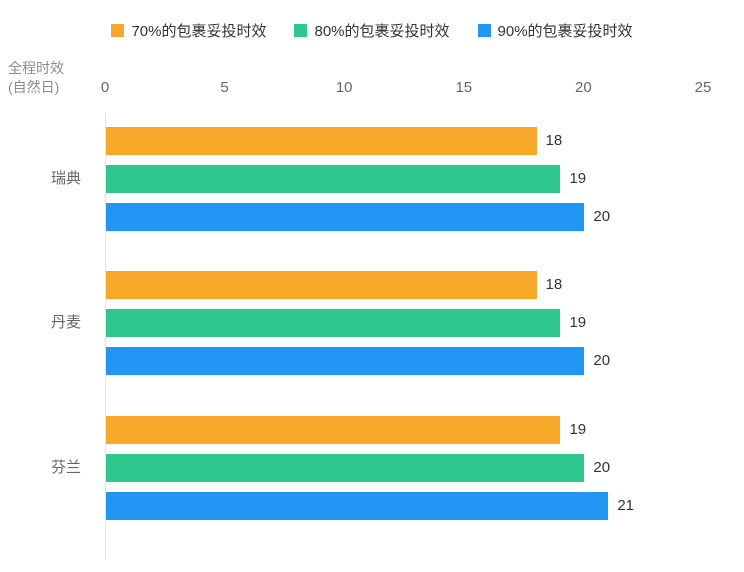 The width and height of the screenshot is (744, 572). What do you see at coordinates (703, 87) in the screenshot?
I see `x-tick-label: 25` at bounding box center [703, 87].